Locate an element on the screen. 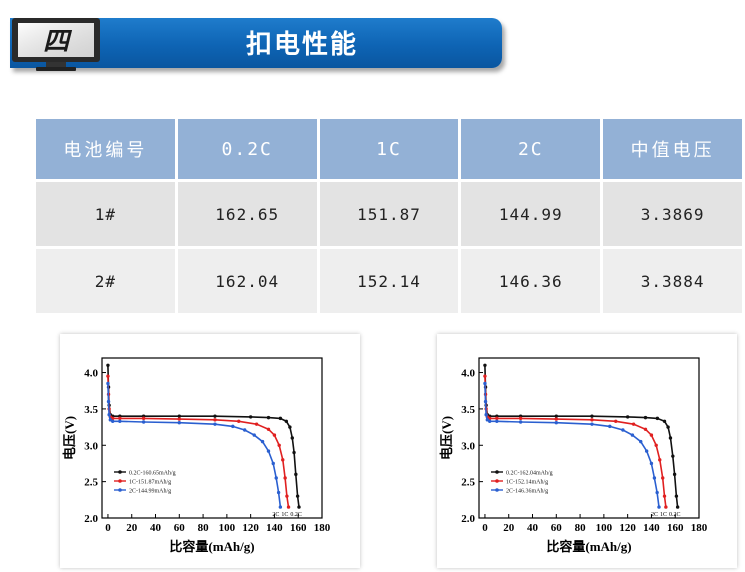  table-header-row: 电池编号 0.2C 1C 2C 中值电压 is located at coordinates (389, 149).